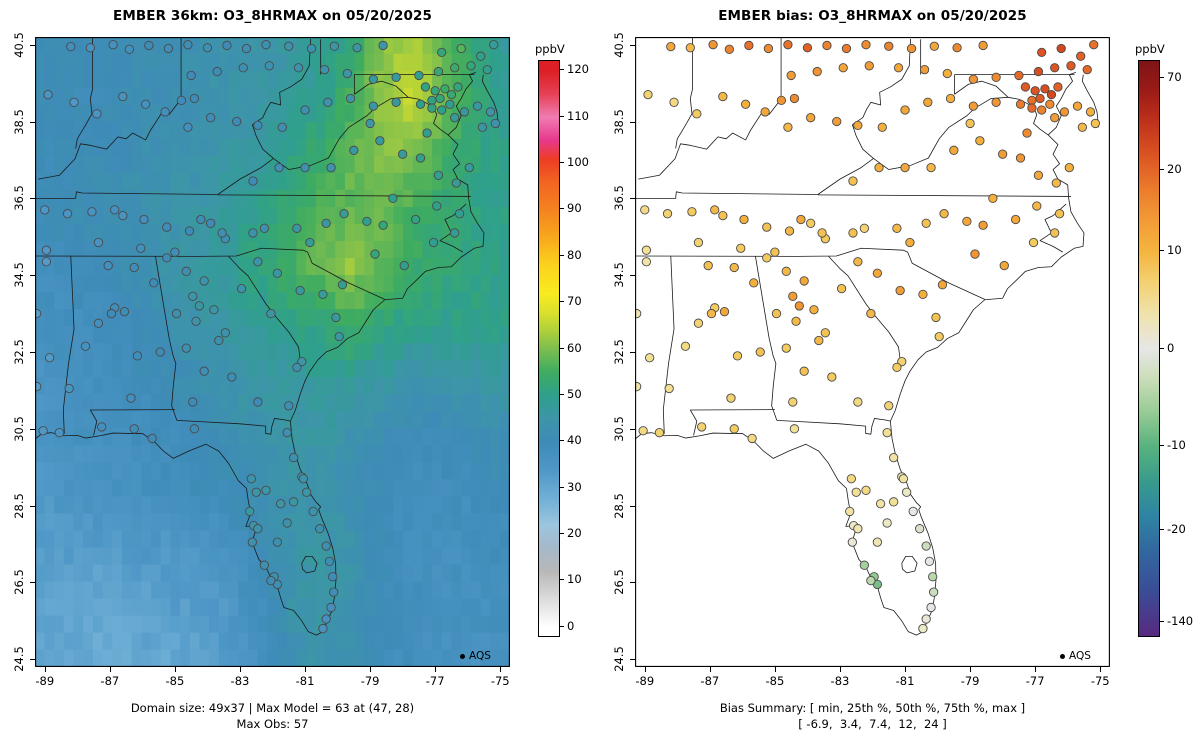 This screenshot has height=750, width=1200. What do you see at coordinates (272, 724) in the screenshot?
I see `left-caption-line2: Max Obs: 57` at bounding box center [272, 724].